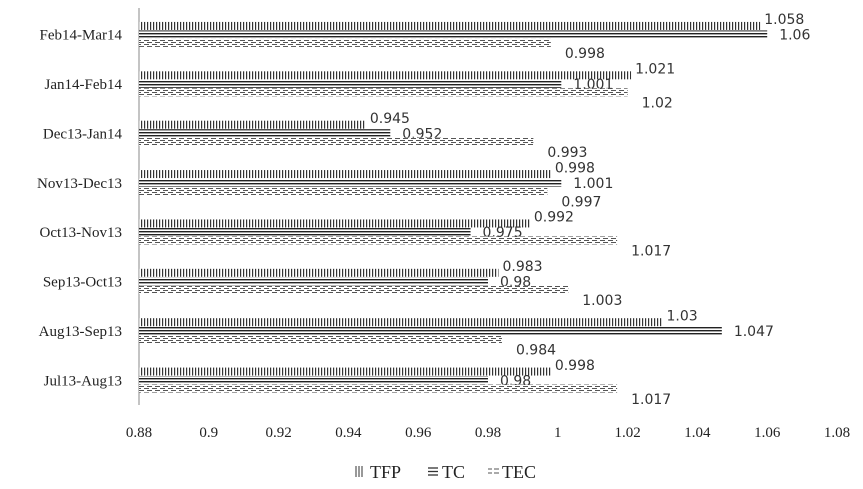 The image size is (863, 489). Describe the element at coordinates (657, 104) in the screenshot. I see `data-label-tec: 1.02` at that location.